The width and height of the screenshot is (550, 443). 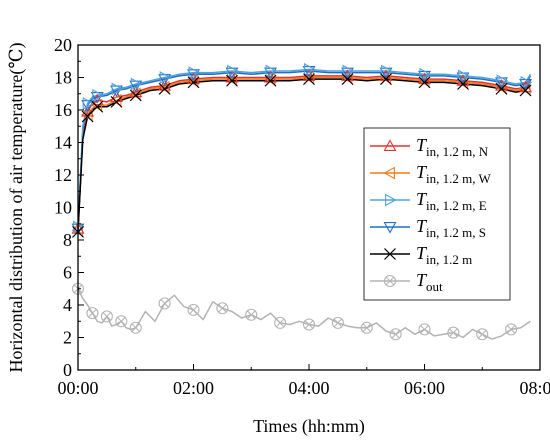 I want to click on legend-label: Tin, 1.2 m, W, so click(x=454, y=174).